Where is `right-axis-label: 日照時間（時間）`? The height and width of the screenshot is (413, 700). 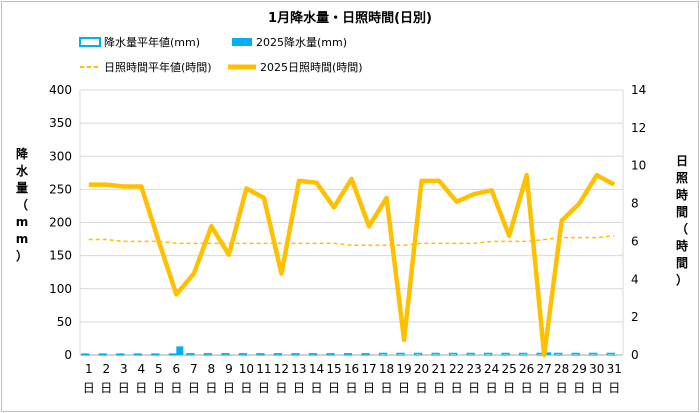 right-axis-label: 日照時間（時間） is located at coordinates (682, 220).